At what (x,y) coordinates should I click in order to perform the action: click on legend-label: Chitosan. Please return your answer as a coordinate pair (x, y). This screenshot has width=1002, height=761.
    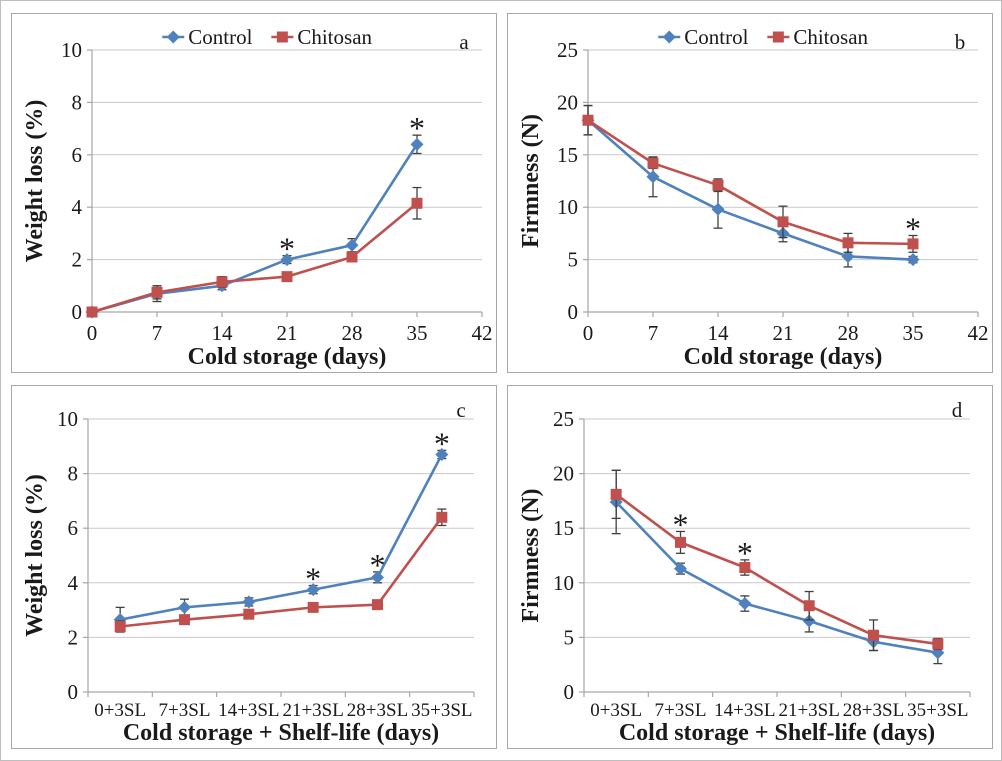
    Looking at the image, I should click on (830, 37).